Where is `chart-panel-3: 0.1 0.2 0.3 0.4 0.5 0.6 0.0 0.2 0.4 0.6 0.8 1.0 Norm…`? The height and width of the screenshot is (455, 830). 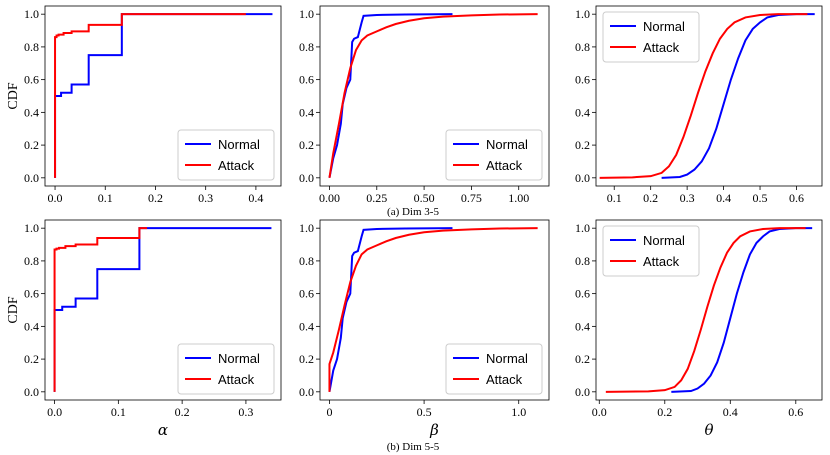
chart-panel-3: 0.1 0.2 0.3 0.4 0.5 0.6 0.0 0.2 0.4 0.6 0.8 1.0 Norm… is located at coordinates (699, 105).